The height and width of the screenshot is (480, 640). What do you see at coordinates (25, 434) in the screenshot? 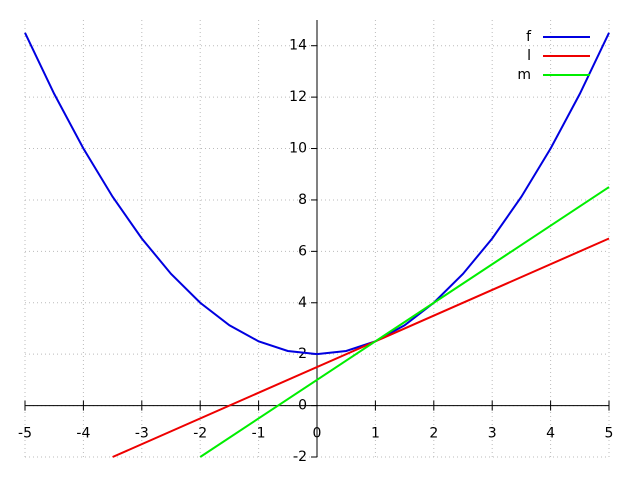
I see `x-tick-label: -5` at bounding box center [25, 434].